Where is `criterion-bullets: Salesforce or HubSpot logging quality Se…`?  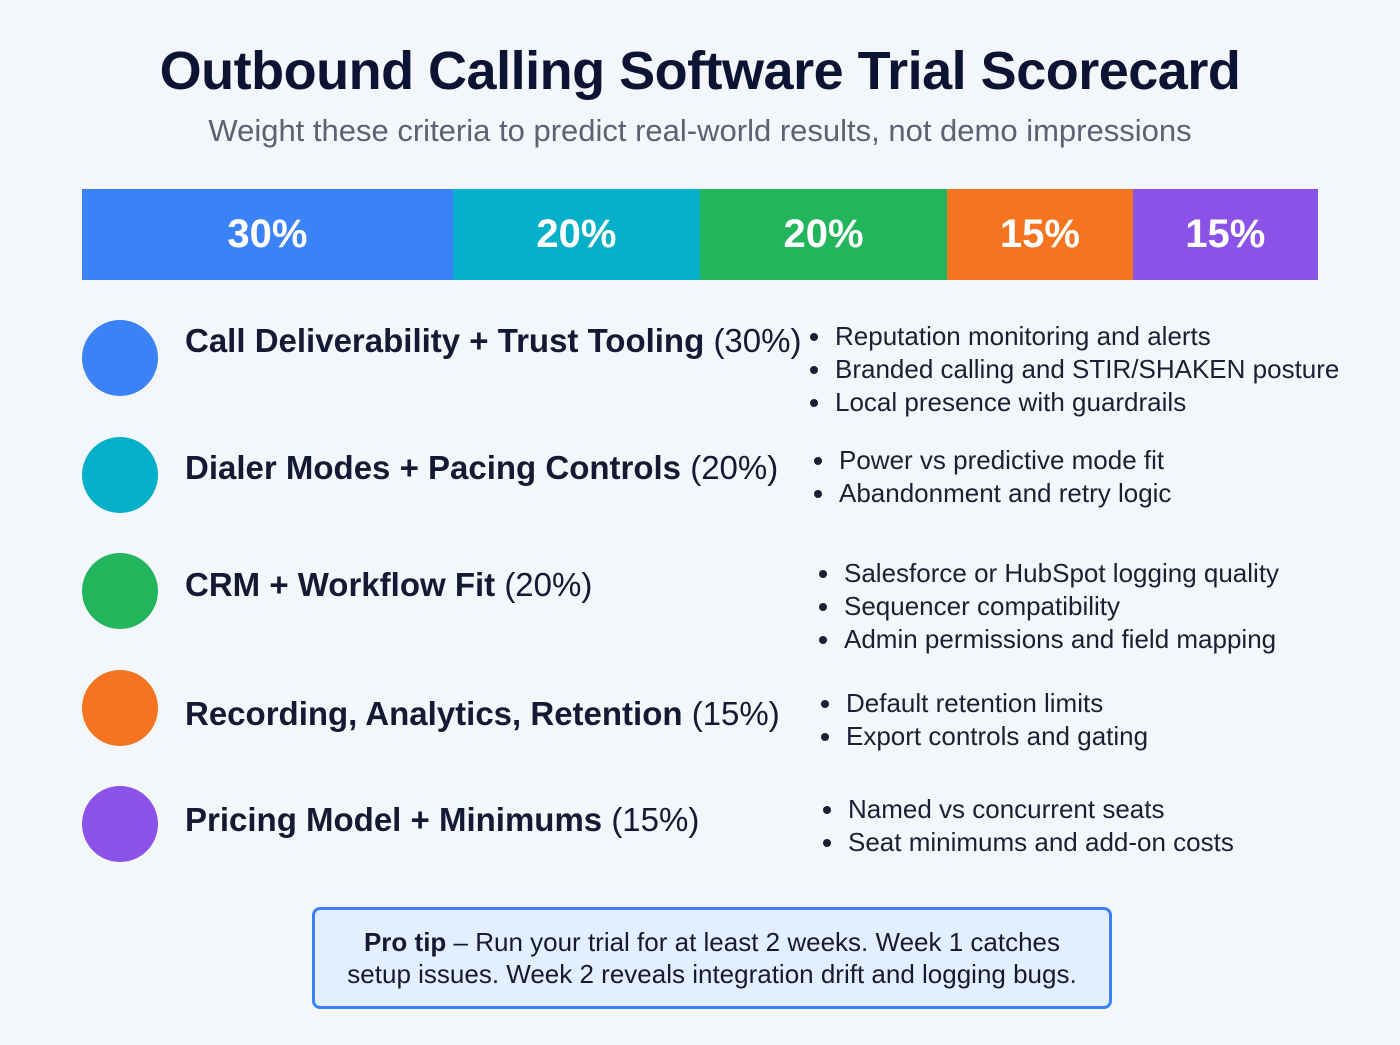
criterion-bullets: Salesforce or HubSpot logging quality Se… is located at coordinates (1047, 606).